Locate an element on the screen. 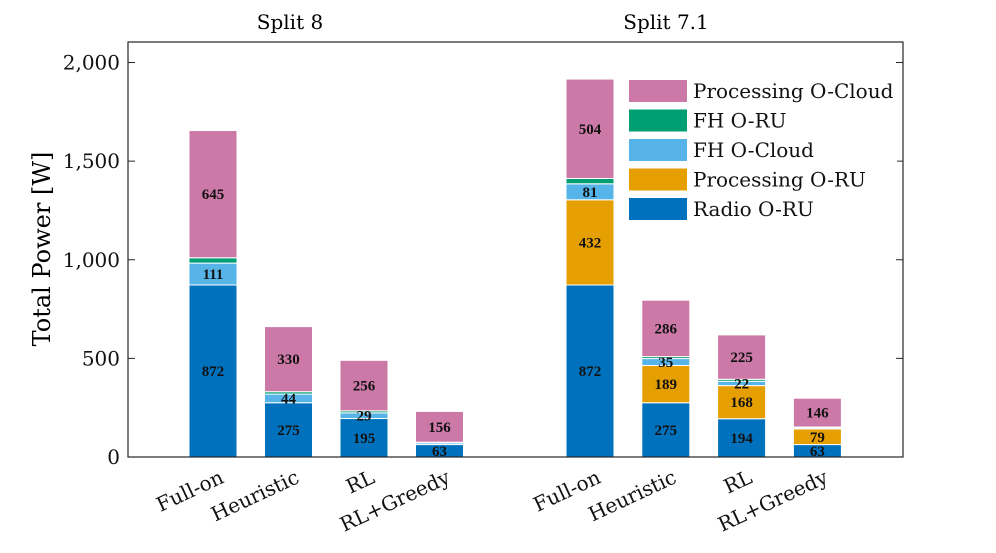  value-label: 29 is located at coordinates (364, 417).